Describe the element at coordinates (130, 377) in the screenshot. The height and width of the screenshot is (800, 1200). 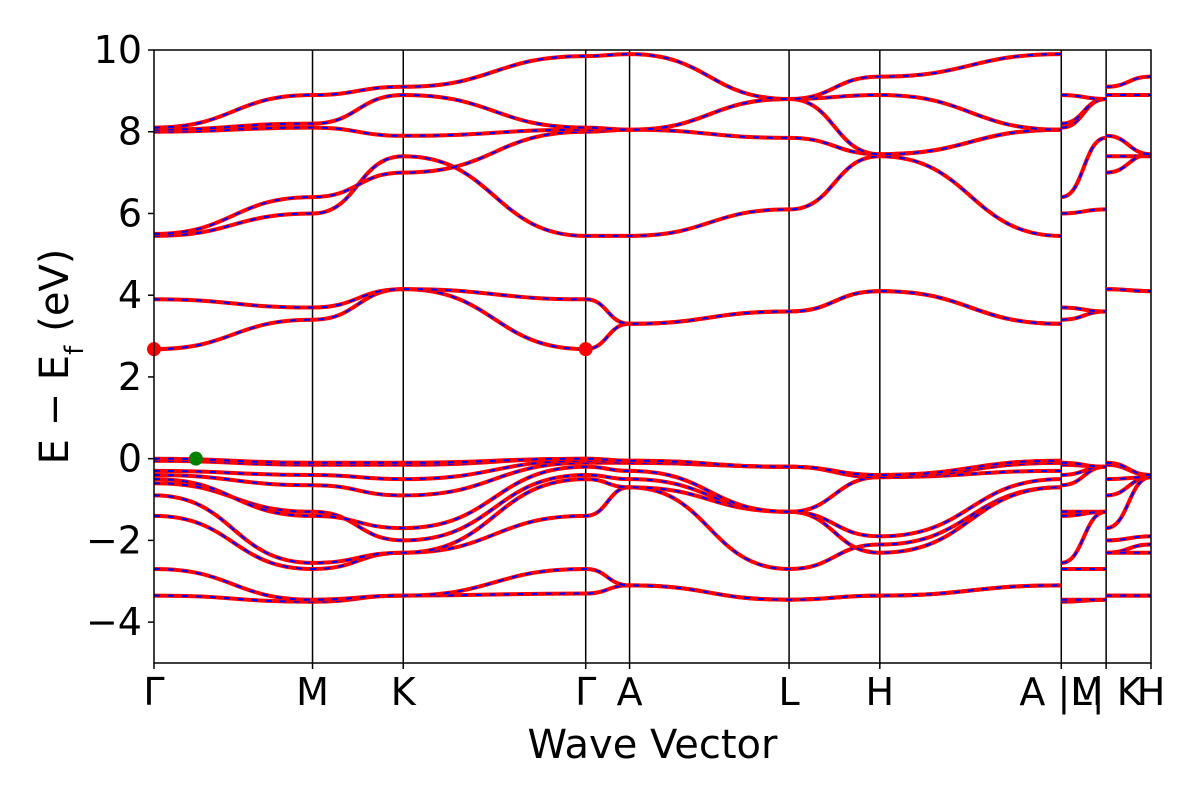
I see `y-tick-label: 2` at that location.